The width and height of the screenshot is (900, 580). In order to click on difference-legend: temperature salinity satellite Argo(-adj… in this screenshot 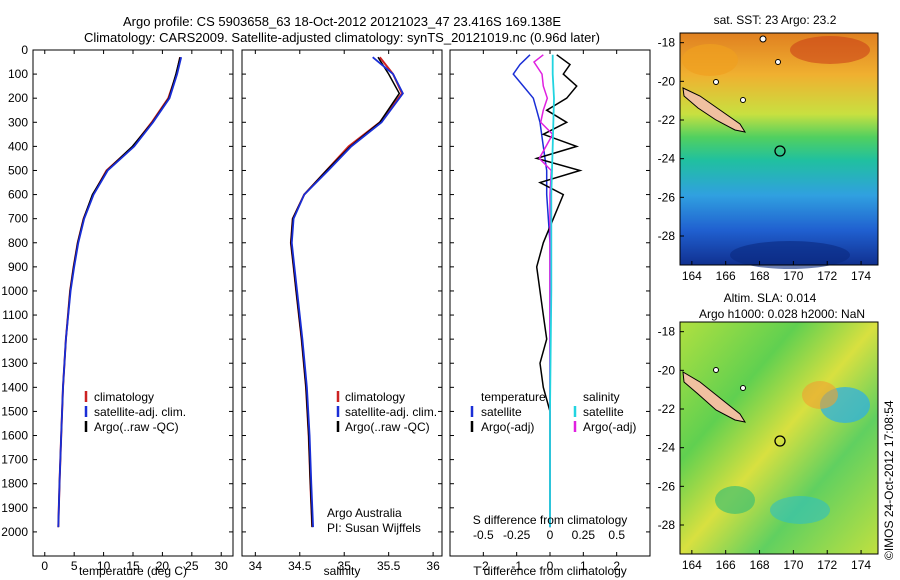, I will do `click(553, 412)`.